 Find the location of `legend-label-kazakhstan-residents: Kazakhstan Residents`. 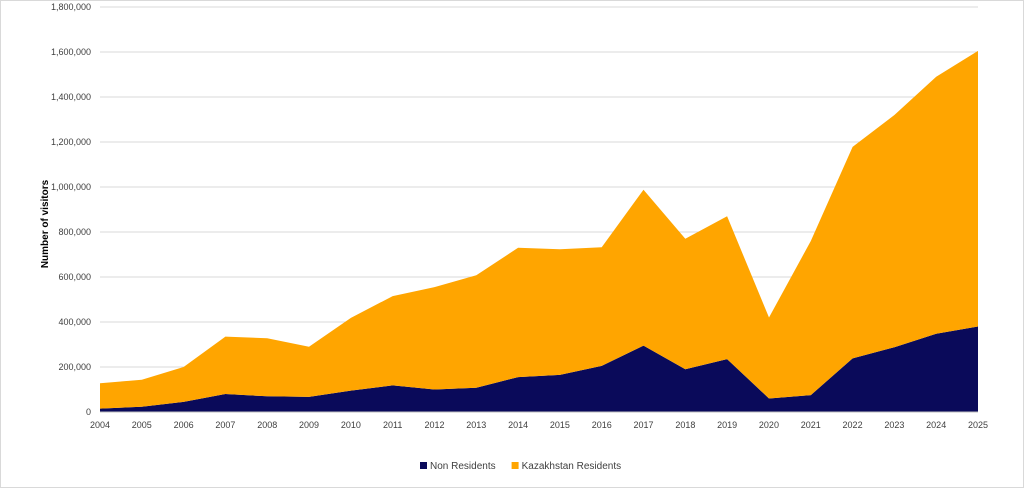

legend-label-kazakhstan-residents: Kazakhstan Residents is located at coordinates (572, 466).